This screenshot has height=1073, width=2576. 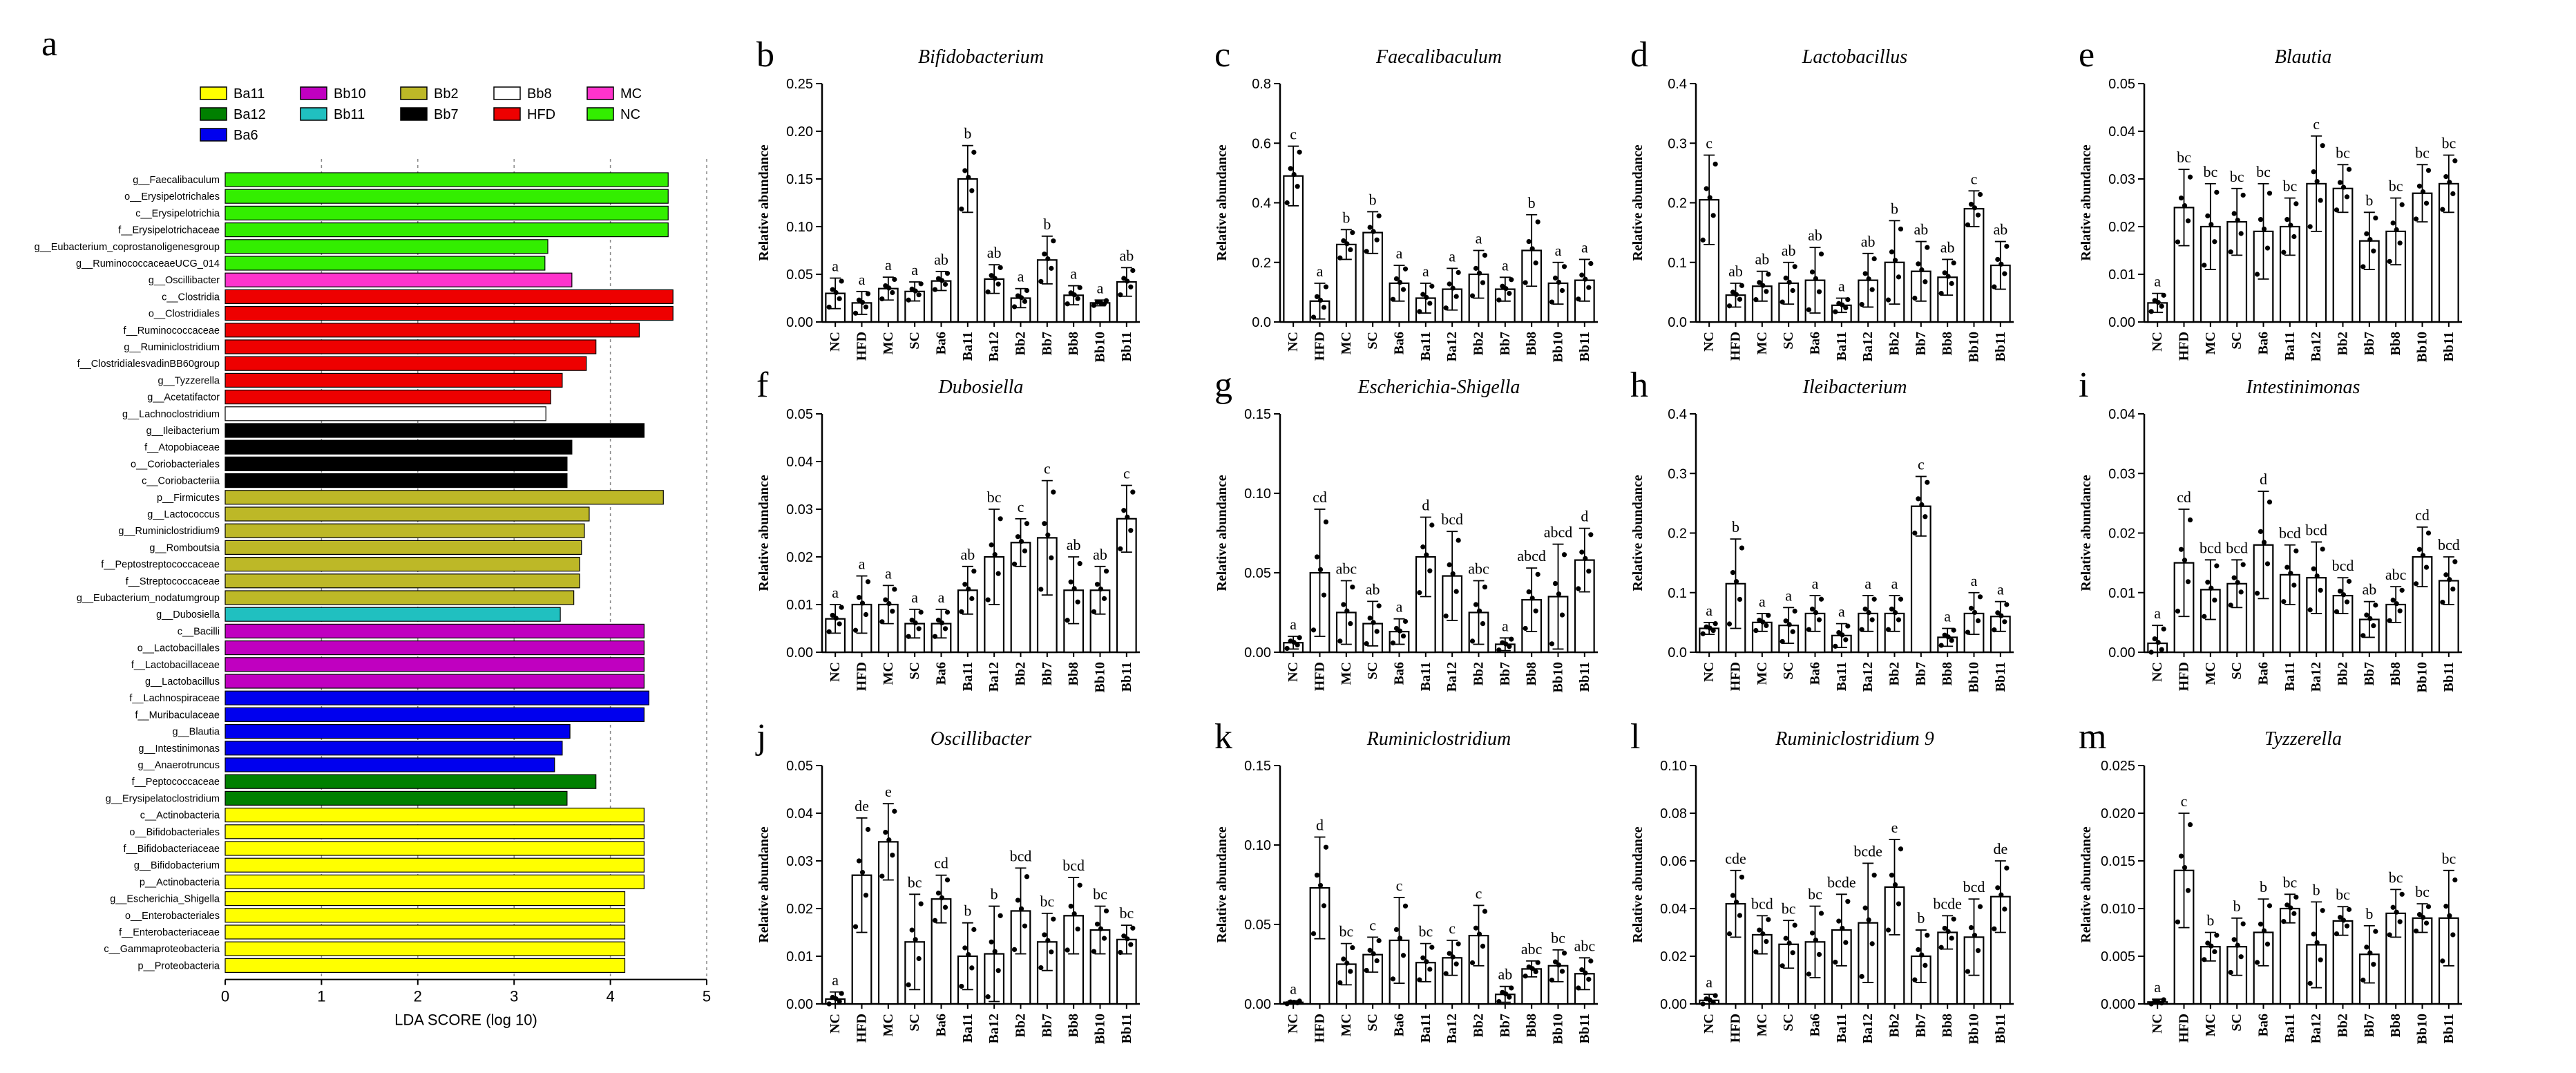 I want to click on y-tick-label: 0.25, so click(x=800, y=84).